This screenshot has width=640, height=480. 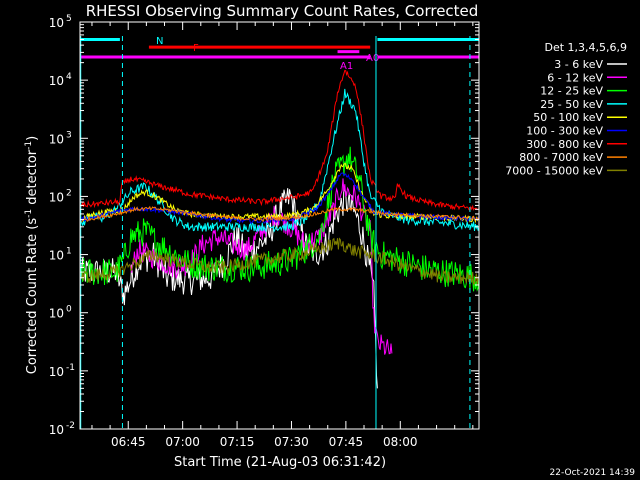 I want to click on legend-label: 3 - 6 keV, so click(x=578, y=64).